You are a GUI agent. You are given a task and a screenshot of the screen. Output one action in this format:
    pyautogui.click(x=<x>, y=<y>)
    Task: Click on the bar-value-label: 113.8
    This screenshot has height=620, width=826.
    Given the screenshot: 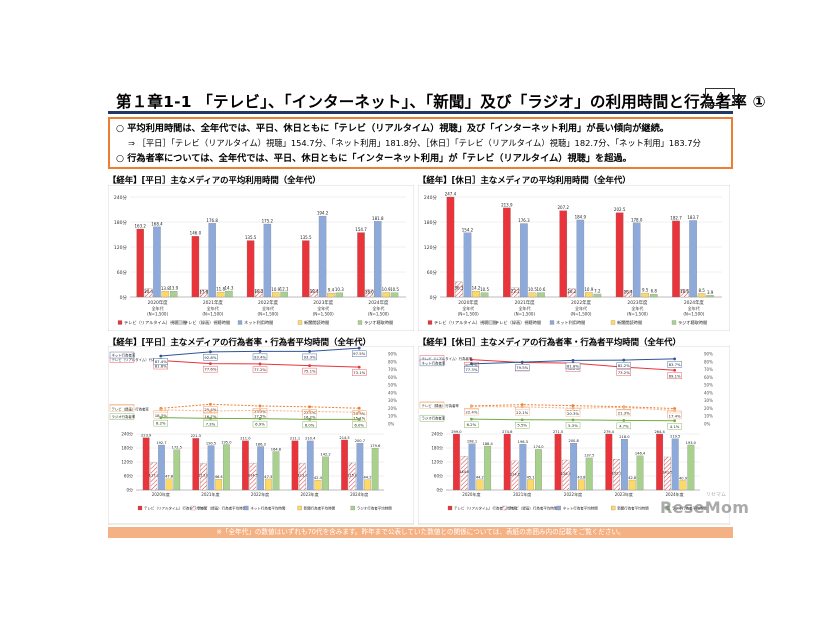 What is the action you would take?
    pyautogui.click(x=203, y=476)
    